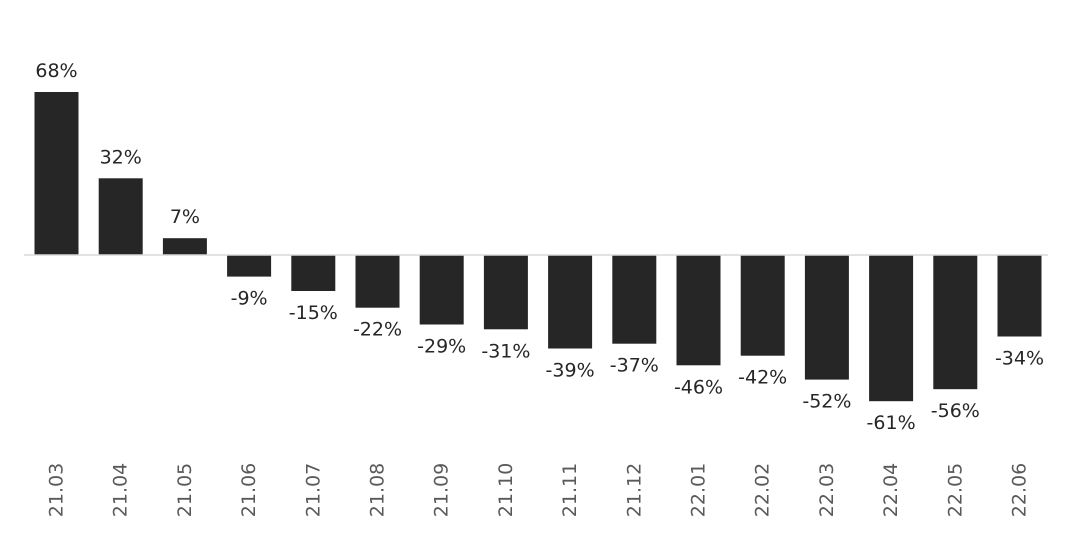 The height and width of the screenshot is (552, 1080). Describe the element at coordinates (121, 490) in the screenshot. I see `x-tick-label-21.04: 21.04` at that location.